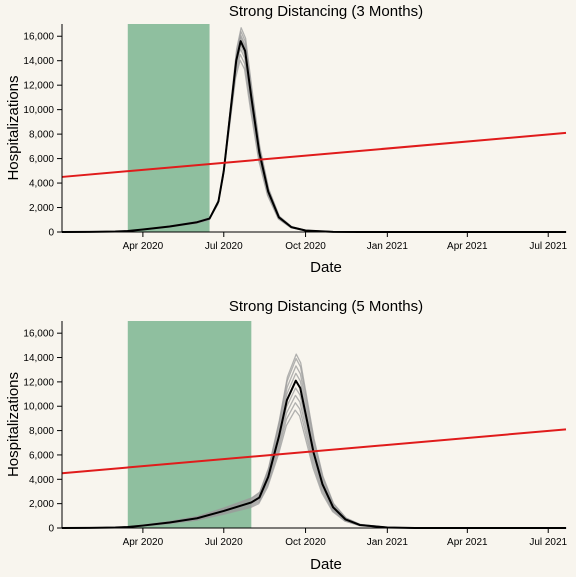  What do you see at coordinates (326, 11) in the screenshot?
I see `chart-title: Strong Distancing (3 Months)` at bounding box center [326, 11].